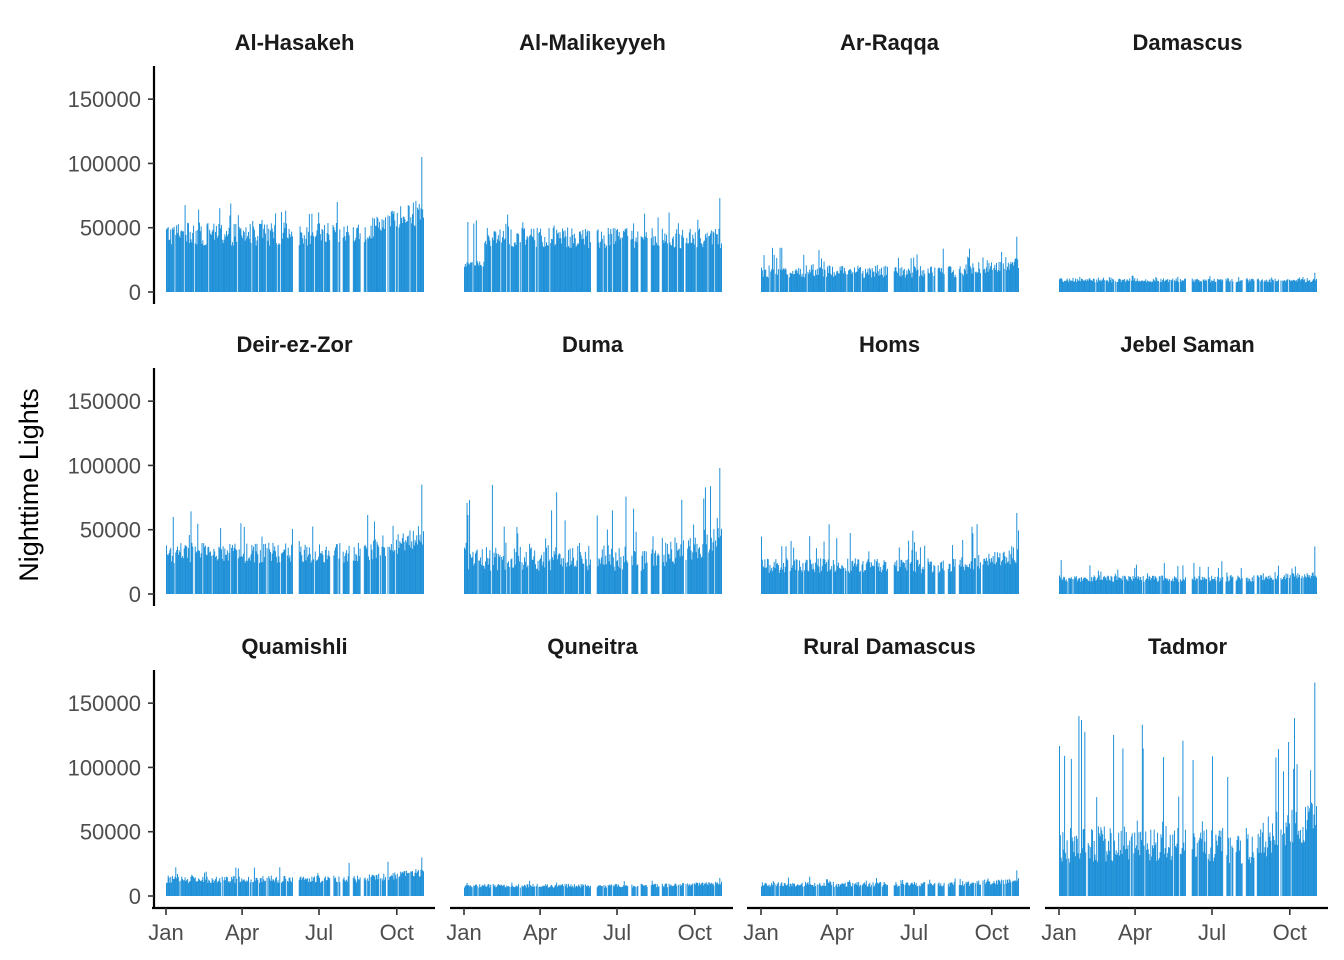 This screenshot has height=960, width=1344. What do you see at coordinates (617, 932) in the screenshot?
I see `x-tick-label: Jul` at bounding box center [617, 932].